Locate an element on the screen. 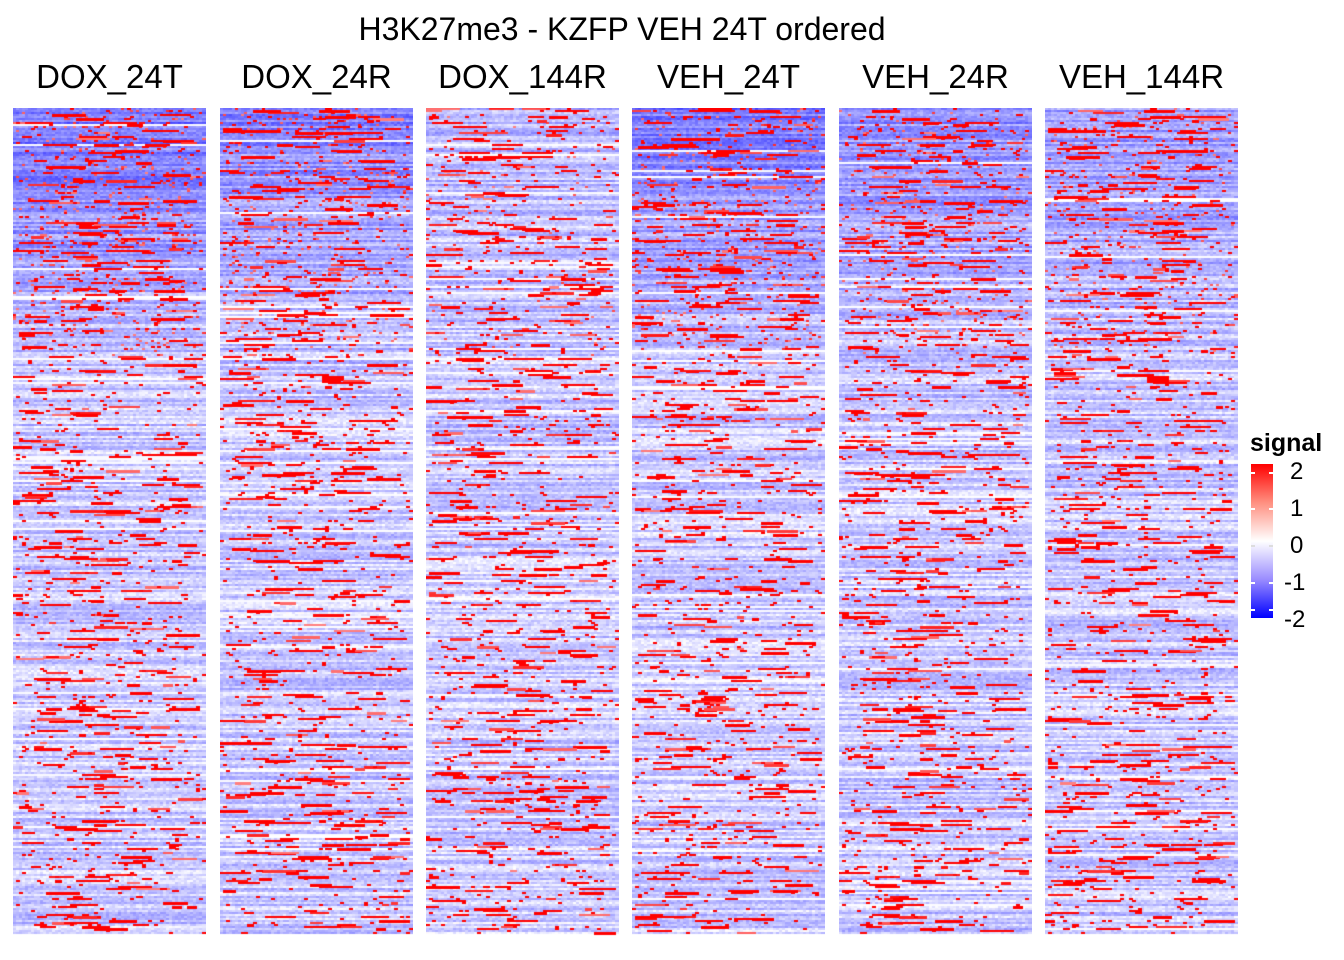 Image resolution: width=1344 pixels, height=960 pixels. legend-tick-label: -2 is located at coordinates (1295, 619).